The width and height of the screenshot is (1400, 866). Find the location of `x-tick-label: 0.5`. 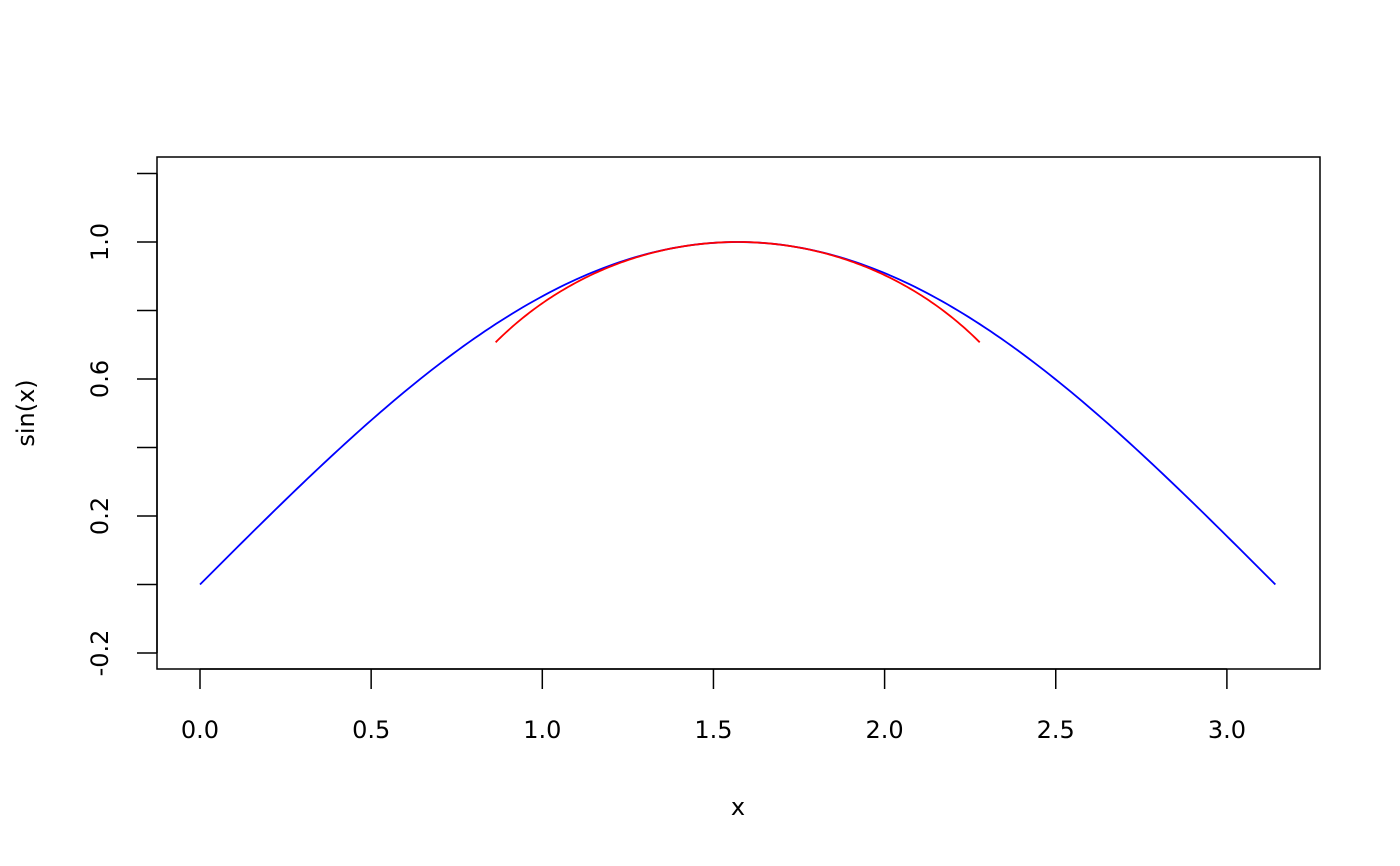

x-tick-label: 0.5 is located at coordinates (371, 730).